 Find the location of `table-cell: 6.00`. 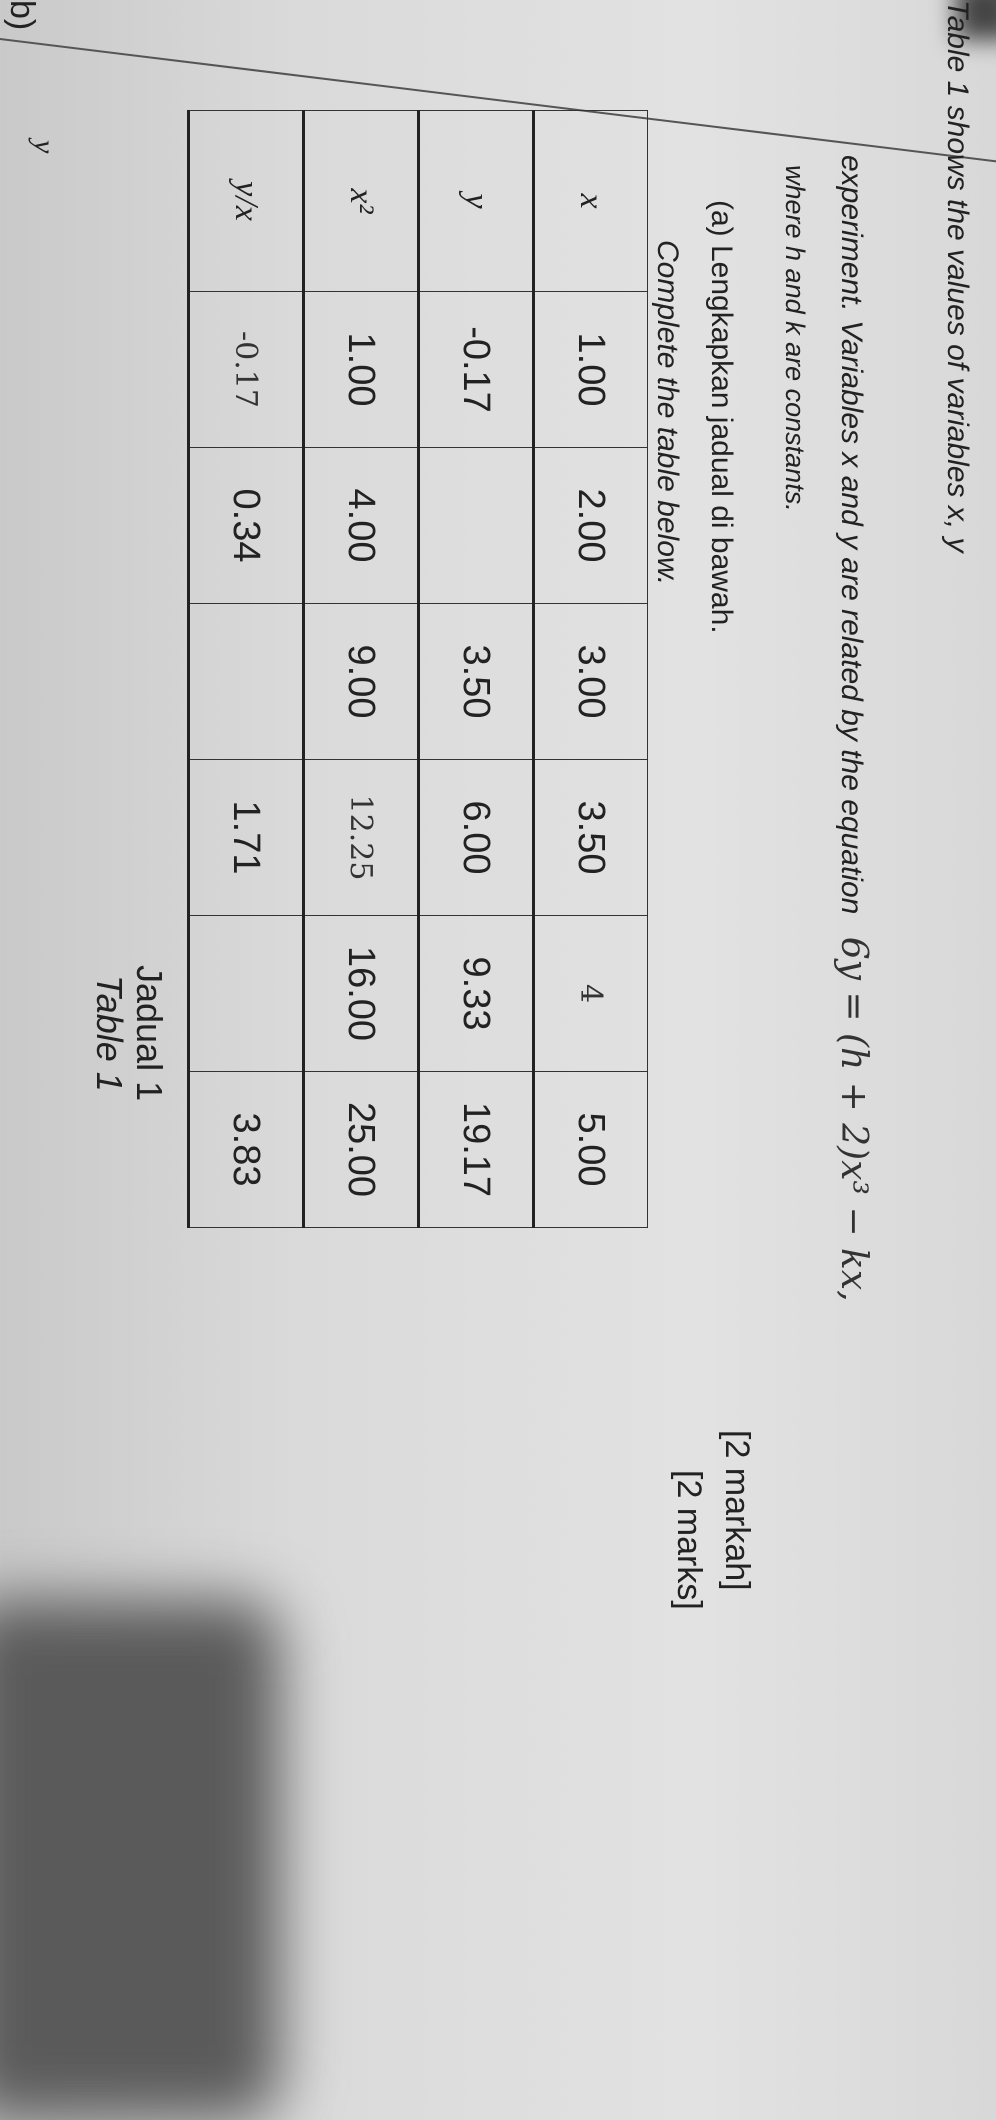

table-cell: 6.00 is located at coordinates (476, 837).